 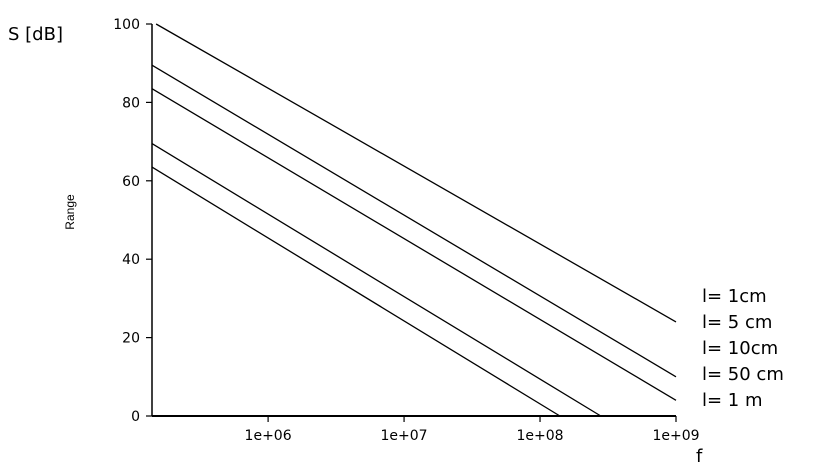 What do you see at coordinates (699, 456) in the screenshot?
I see `x-axis-label: f` at bounding box center [699, 456].